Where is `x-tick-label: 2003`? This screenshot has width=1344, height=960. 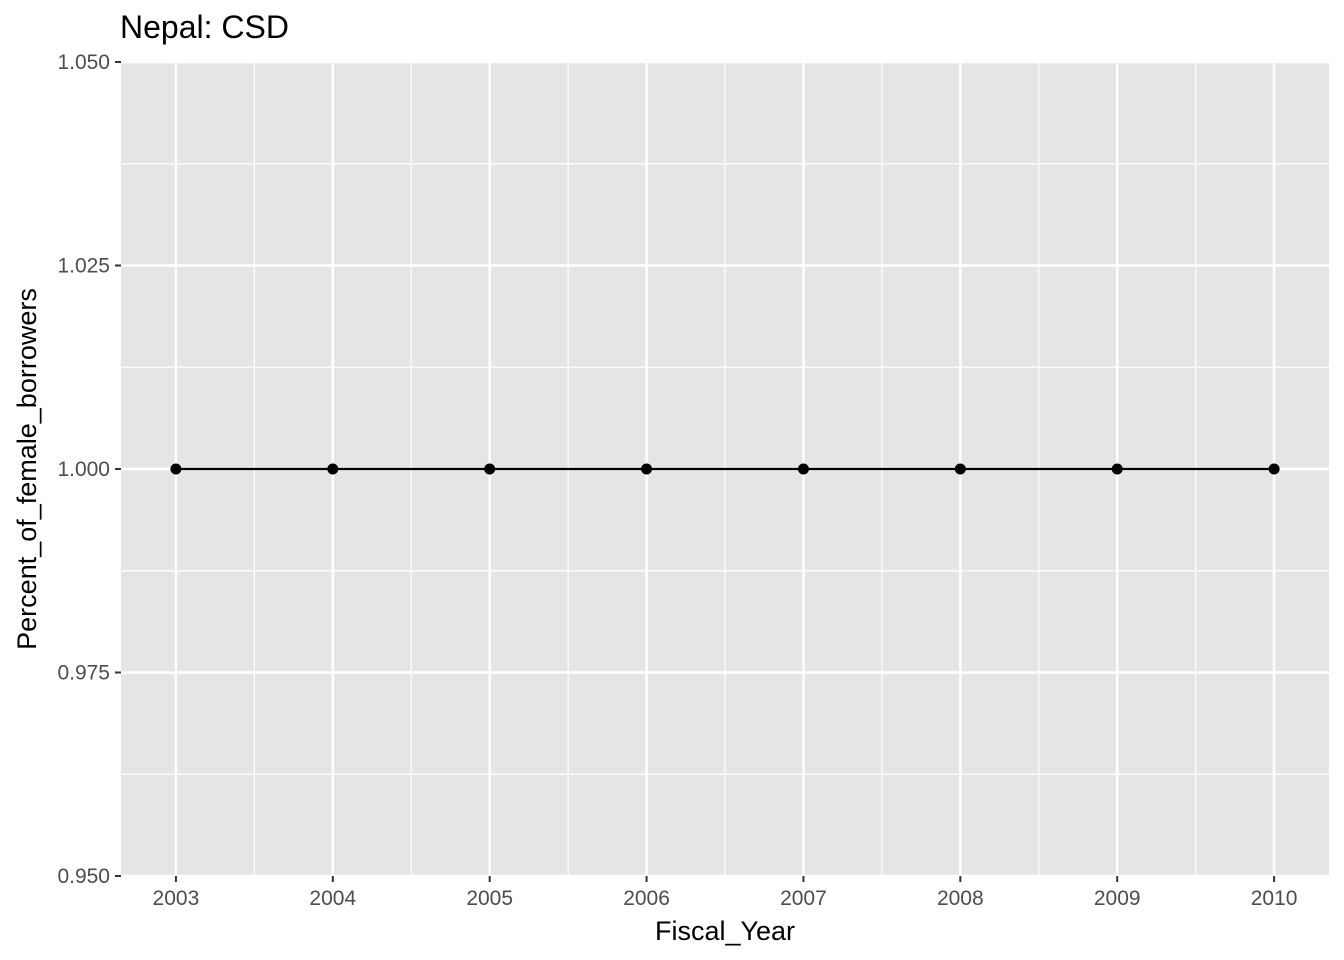
x-tick-label: 2003 is located at coordinates (176, 898).